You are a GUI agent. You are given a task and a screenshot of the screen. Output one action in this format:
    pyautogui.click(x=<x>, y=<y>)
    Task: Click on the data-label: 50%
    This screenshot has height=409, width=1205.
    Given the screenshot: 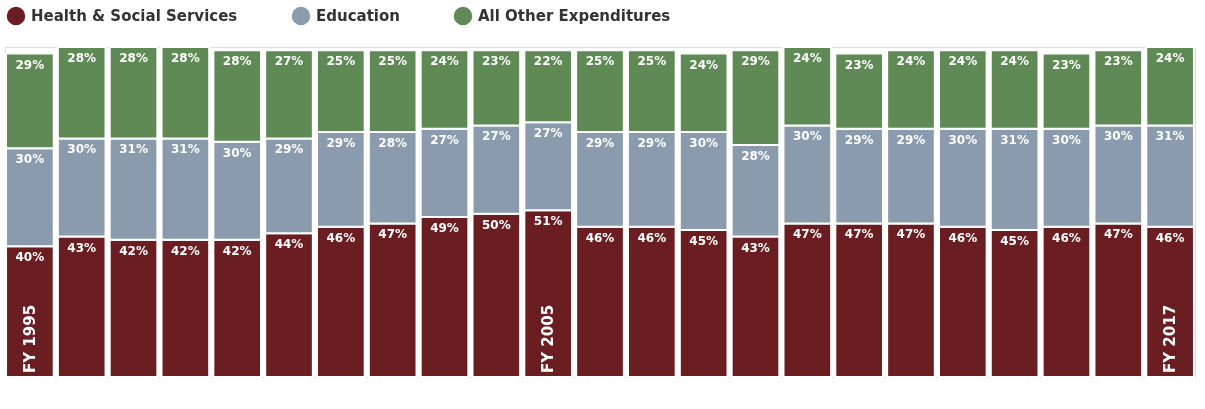 What is the action you would take?
    pyautogui.click(x=496, y=224)
    